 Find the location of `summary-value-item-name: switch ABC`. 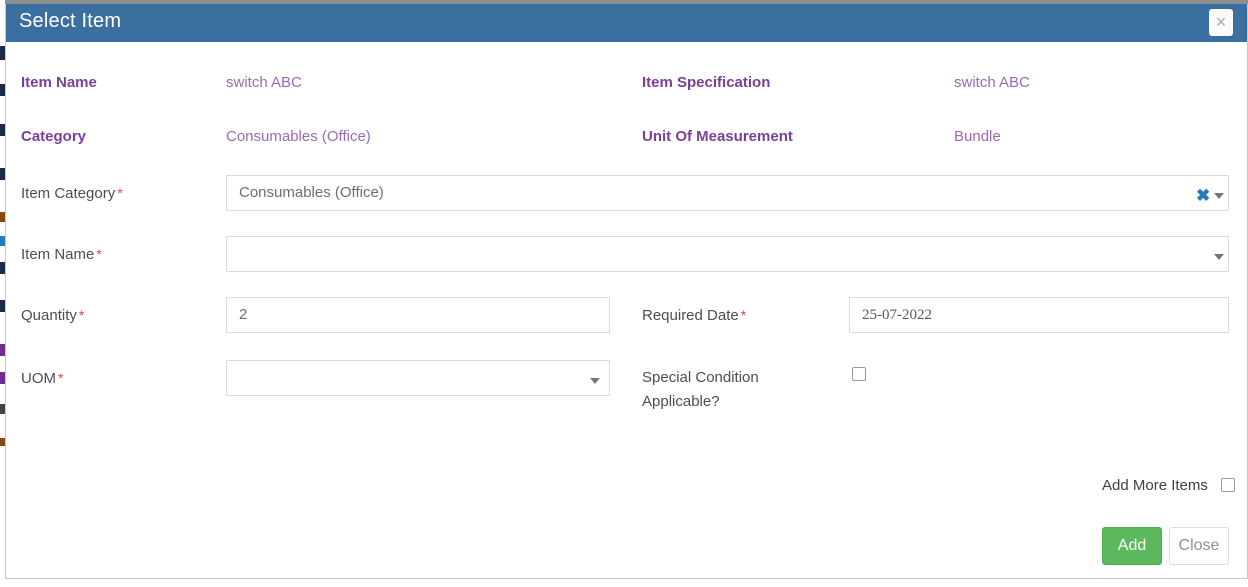

summary-value-item-name: switch ABC is located at coordinates (264, 82).